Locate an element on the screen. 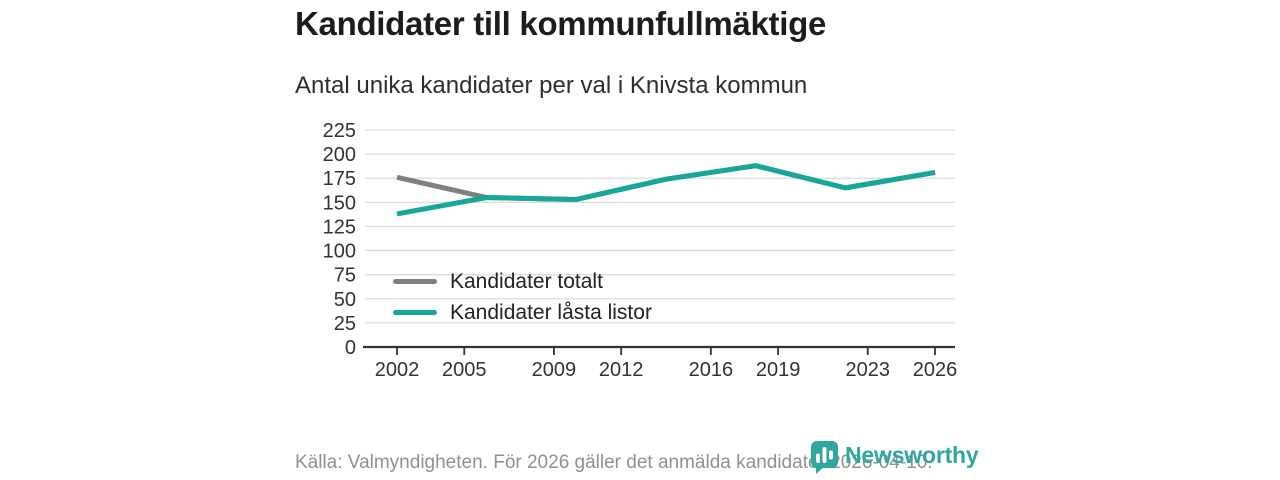 This screenshot has width=1280, height=480. x-axis: 2002 2005 2009 2012 2016 2019 2023 2026 is located at coordinates (660, 363).